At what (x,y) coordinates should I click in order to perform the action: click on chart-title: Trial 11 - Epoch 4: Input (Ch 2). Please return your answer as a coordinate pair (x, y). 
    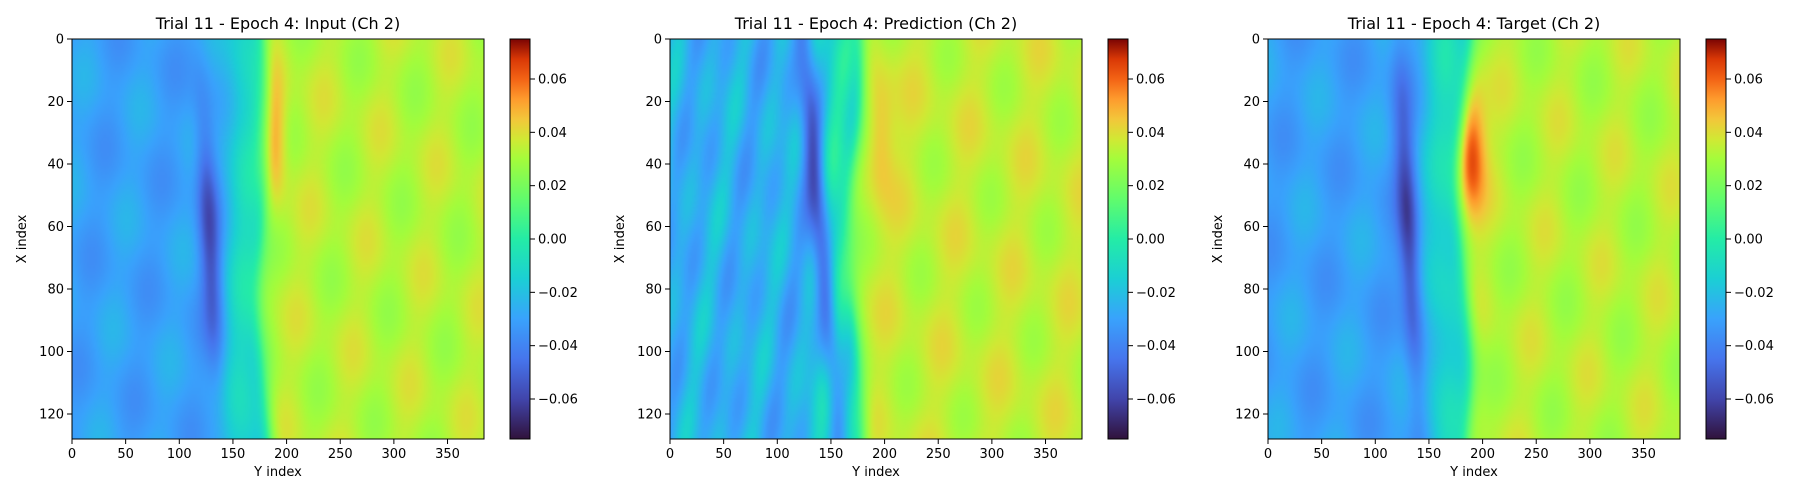
    Looking at the image, I should click on (277, 23).